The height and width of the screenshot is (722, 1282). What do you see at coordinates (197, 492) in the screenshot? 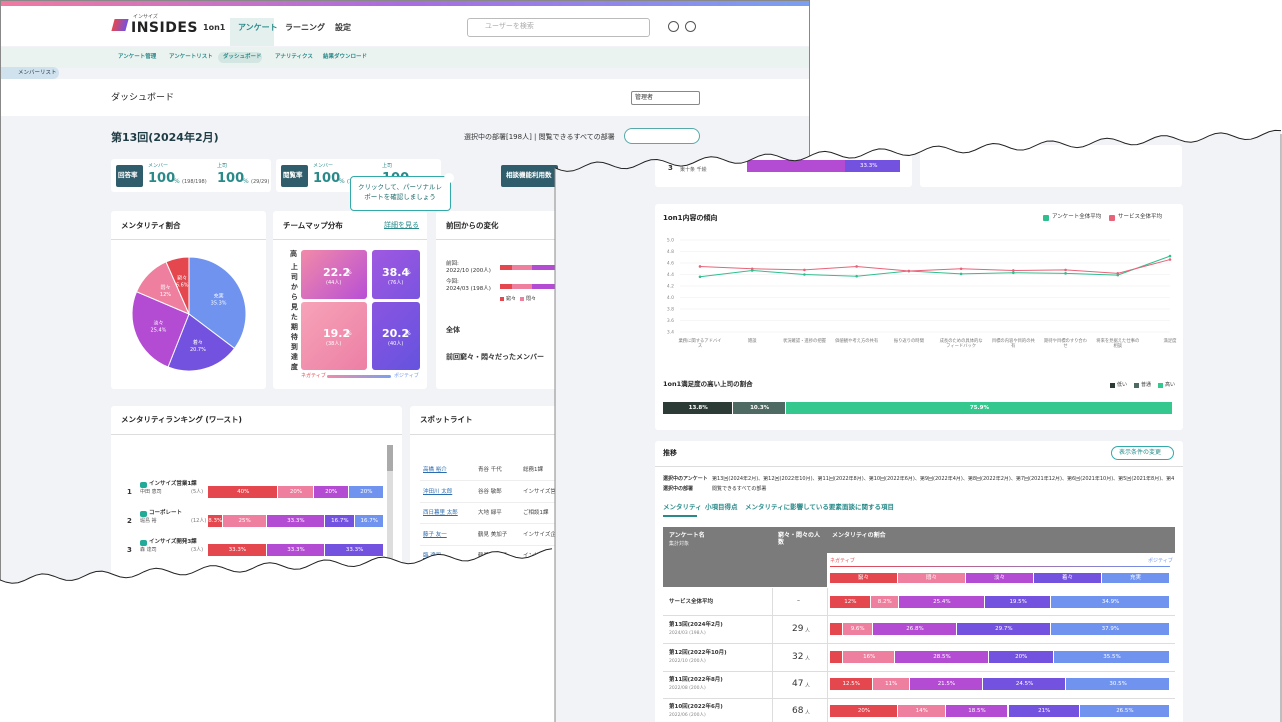
I see `count: (5人)` at bounding box center [197, 492].